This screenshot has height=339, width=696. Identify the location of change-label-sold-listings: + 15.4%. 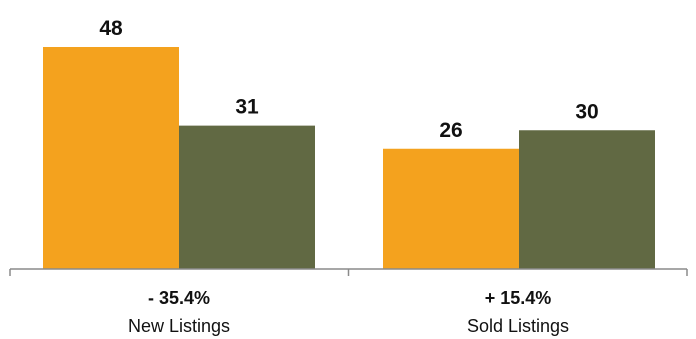
(518, 298).